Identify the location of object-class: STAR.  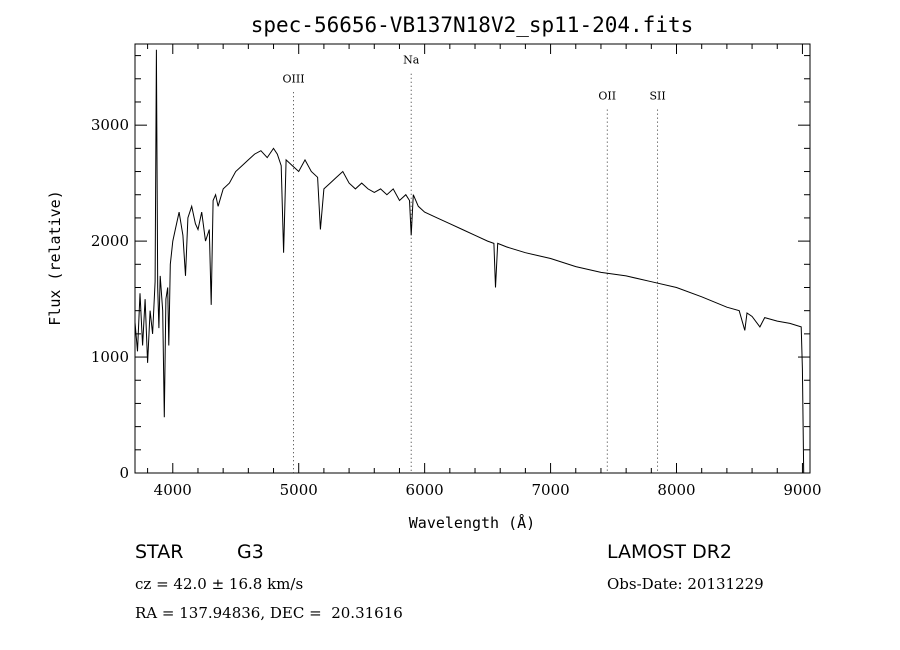
(159, 552).